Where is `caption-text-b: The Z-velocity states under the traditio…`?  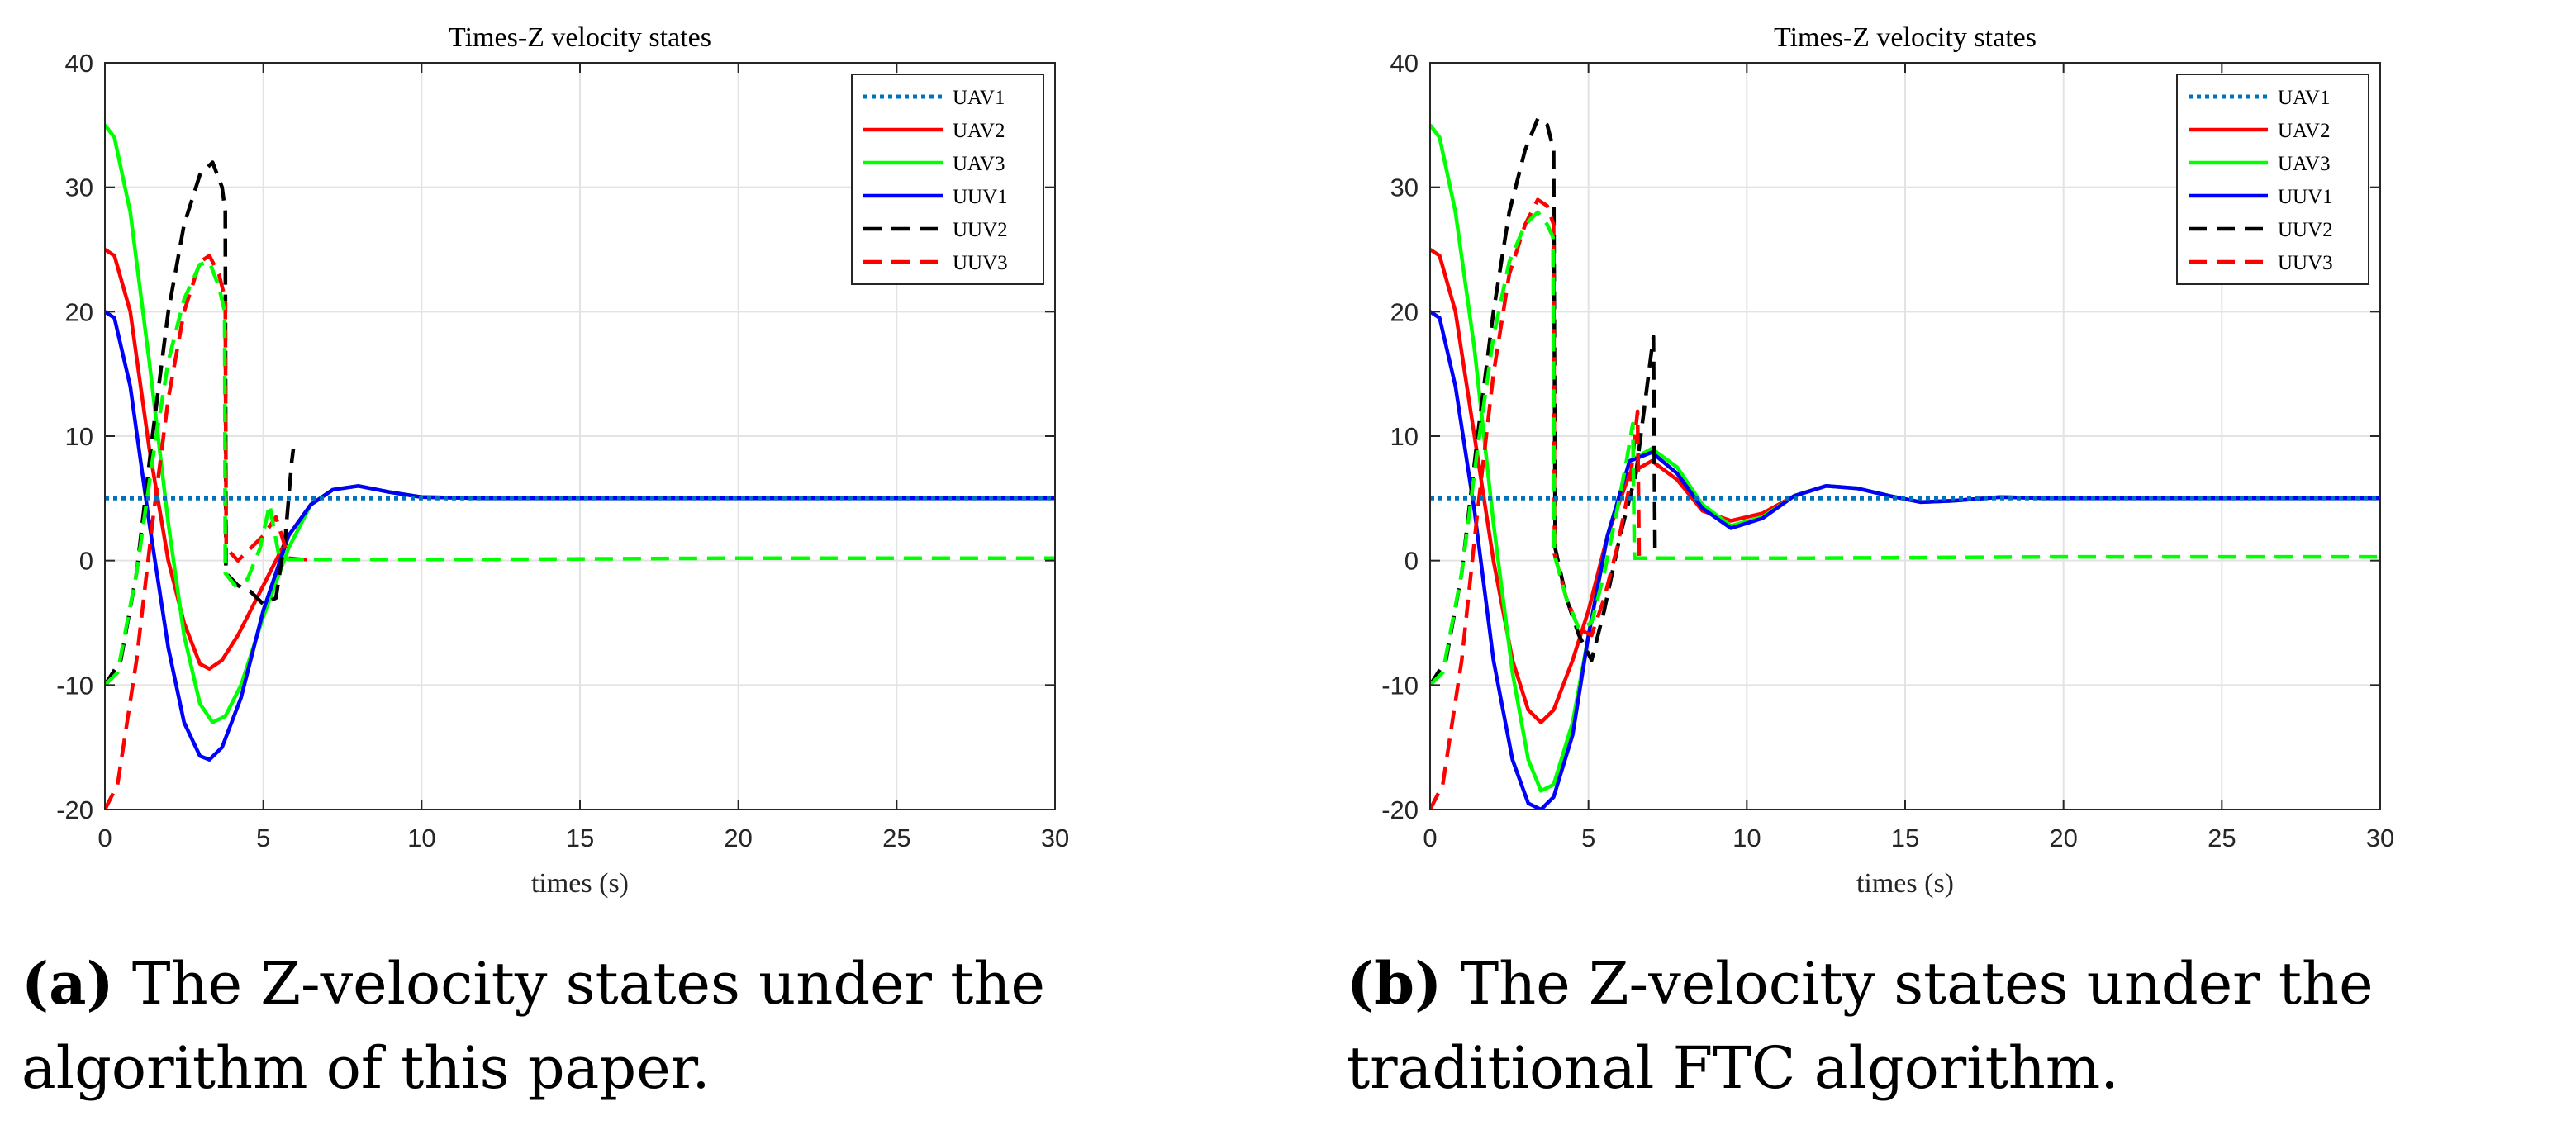
caption-text-b: The Z-velocity states under the traditio… is located at coordinates (1861, 1026).